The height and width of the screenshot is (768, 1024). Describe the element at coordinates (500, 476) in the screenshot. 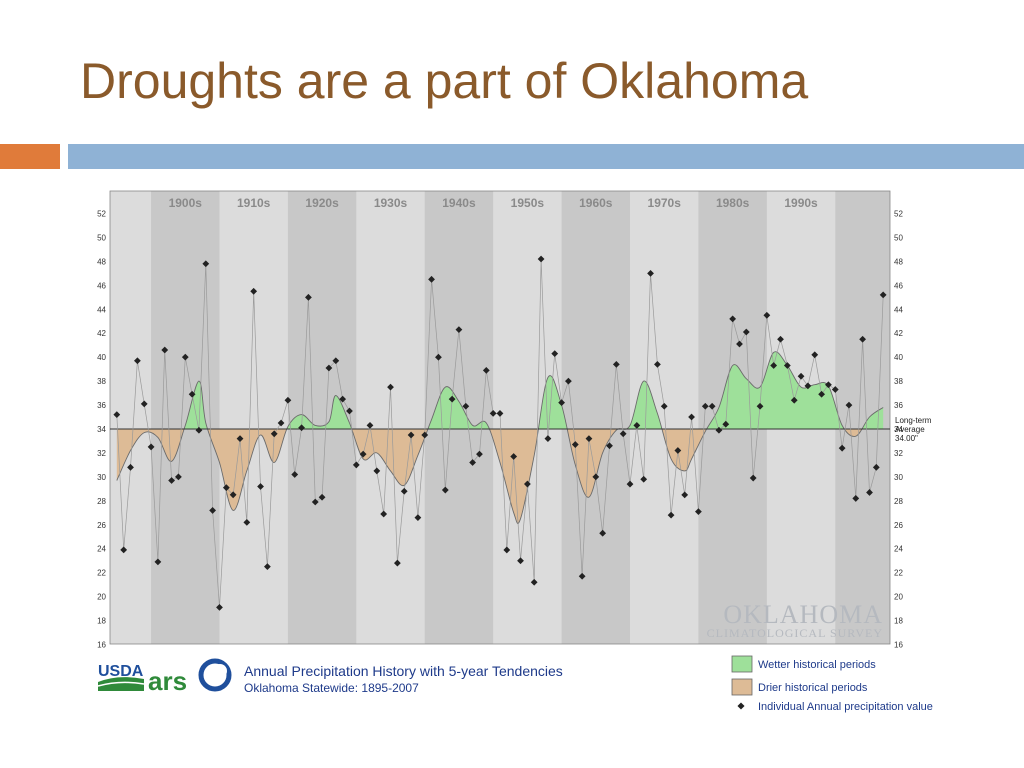

I see `drier-period-area` at that location.